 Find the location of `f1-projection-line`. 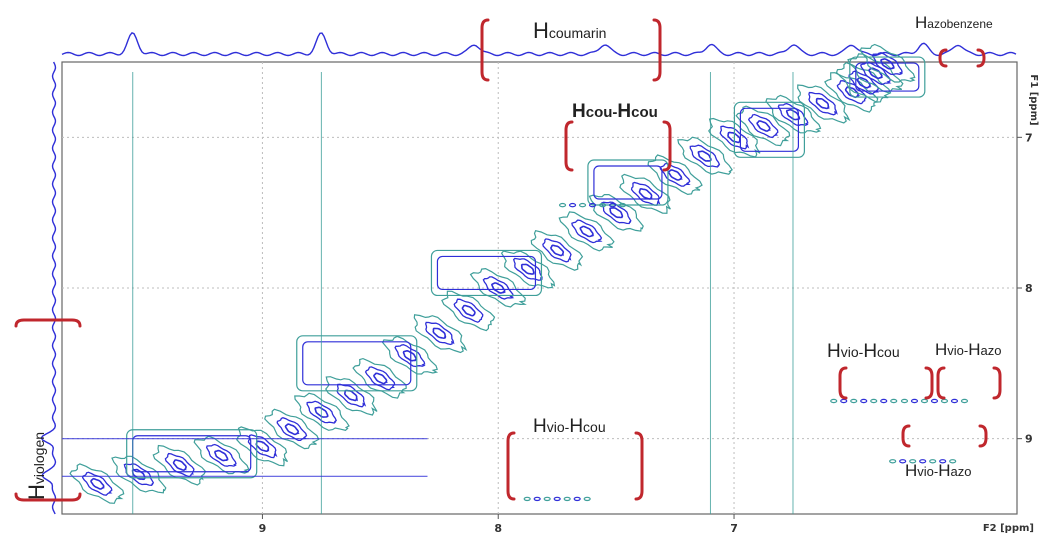

f1-projection-line is located at coordinates (48, 288).